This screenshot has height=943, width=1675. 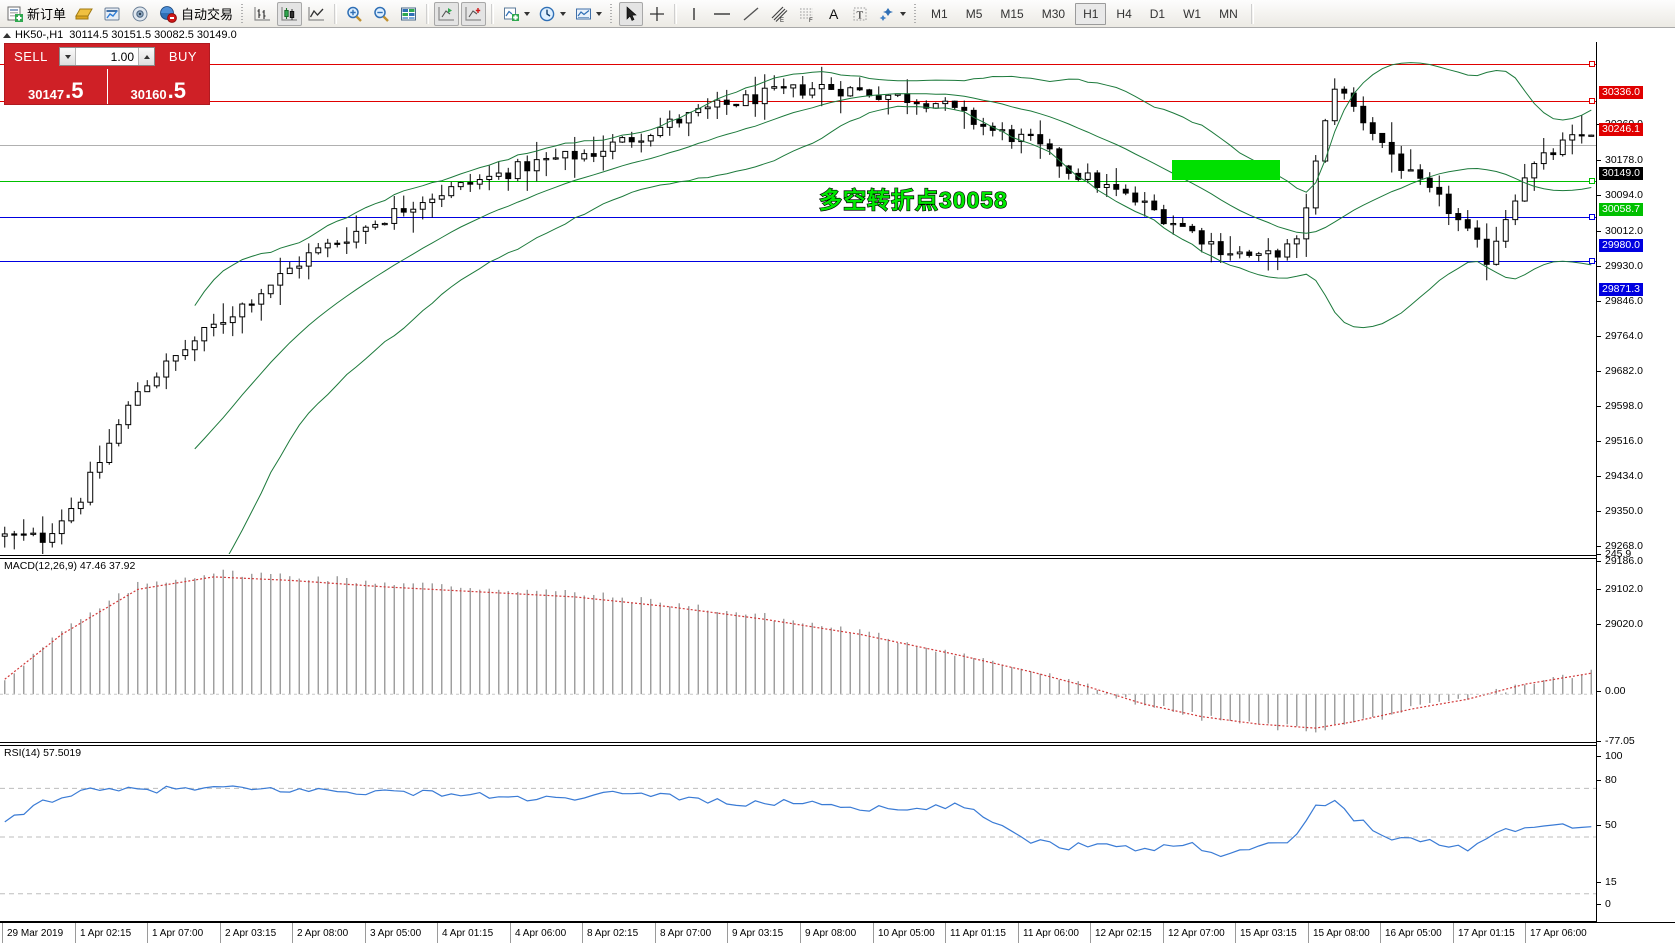 I want to click on new-order-button: 新订单, so click(x=36, y=14).